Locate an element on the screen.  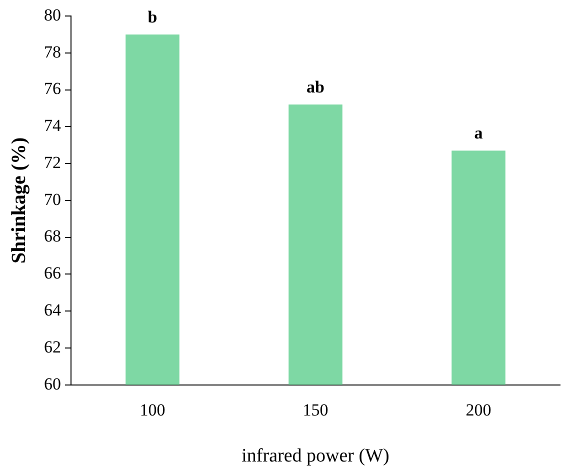
y-tick-label: 72 is located at coordinates (52, 162).